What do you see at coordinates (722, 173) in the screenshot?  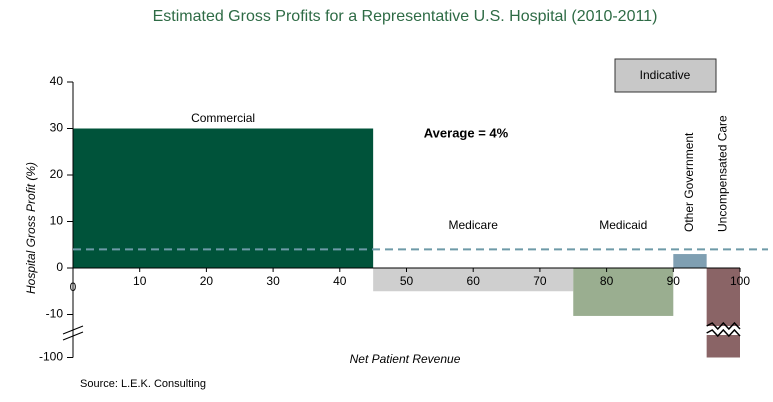 I see `category-label: Uncompensated Care` at bounding box center [722, 173].